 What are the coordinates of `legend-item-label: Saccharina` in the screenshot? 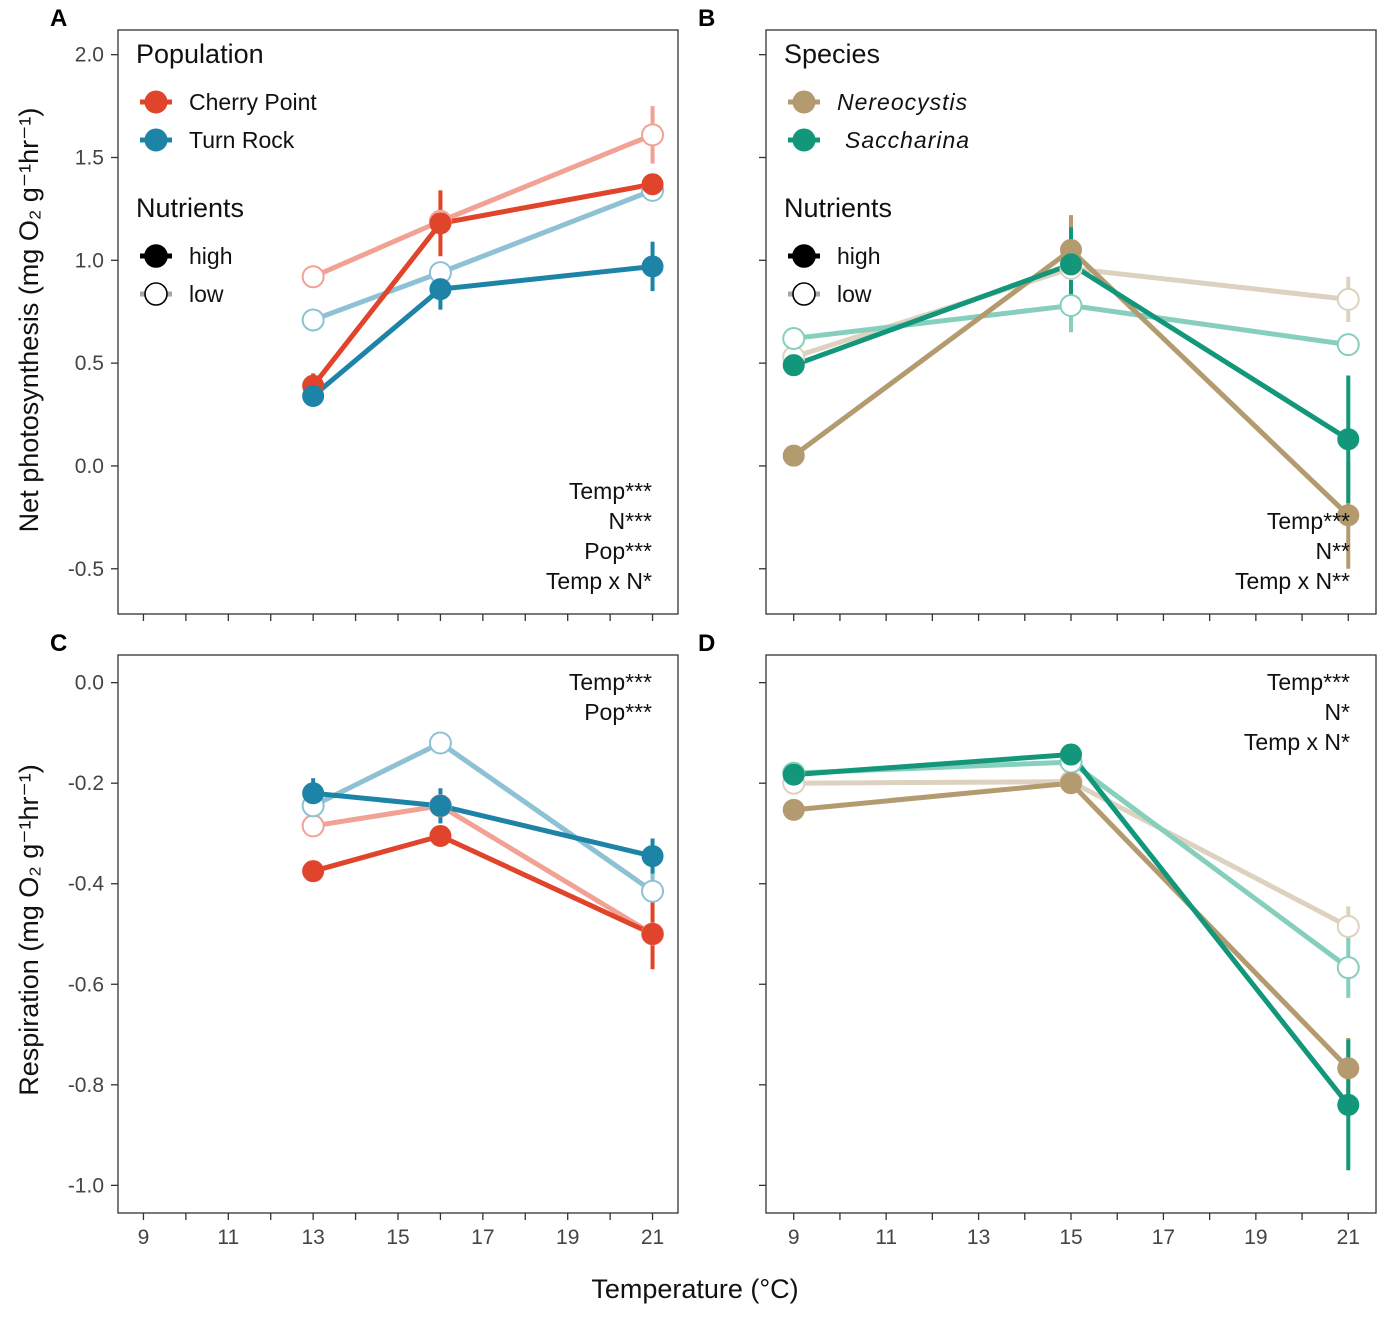 It's located at (907, 140).